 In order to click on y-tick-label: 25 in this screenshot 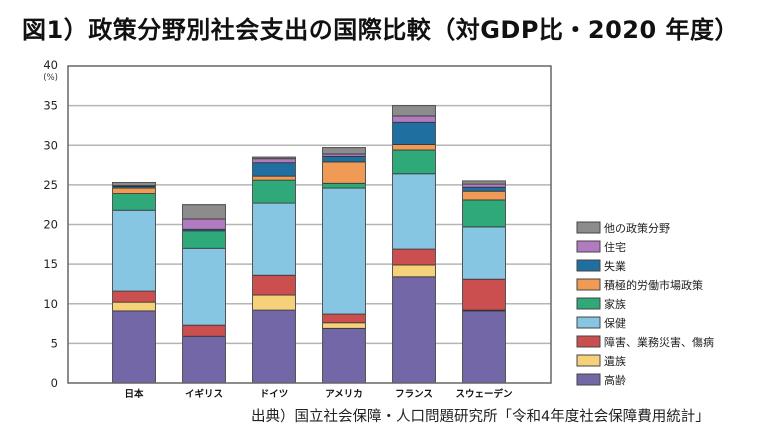, I will do `click(50, 185)`.